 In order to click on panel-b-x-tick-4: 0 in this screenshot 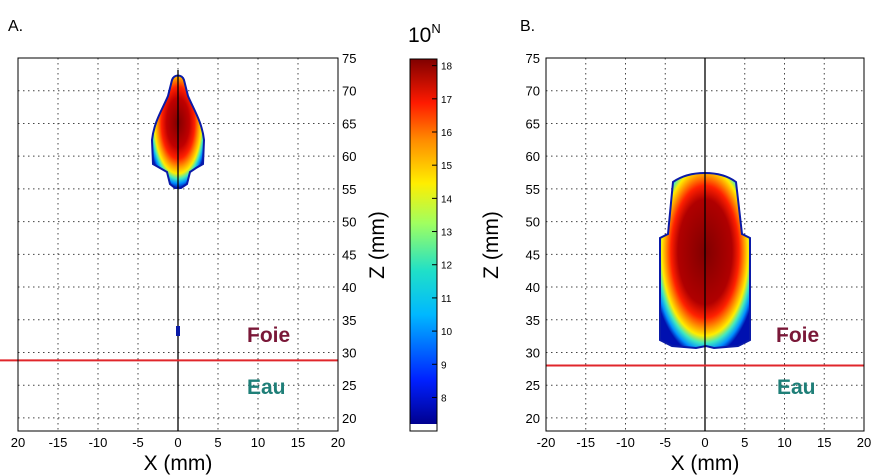, I will do `click(704, 442)`.